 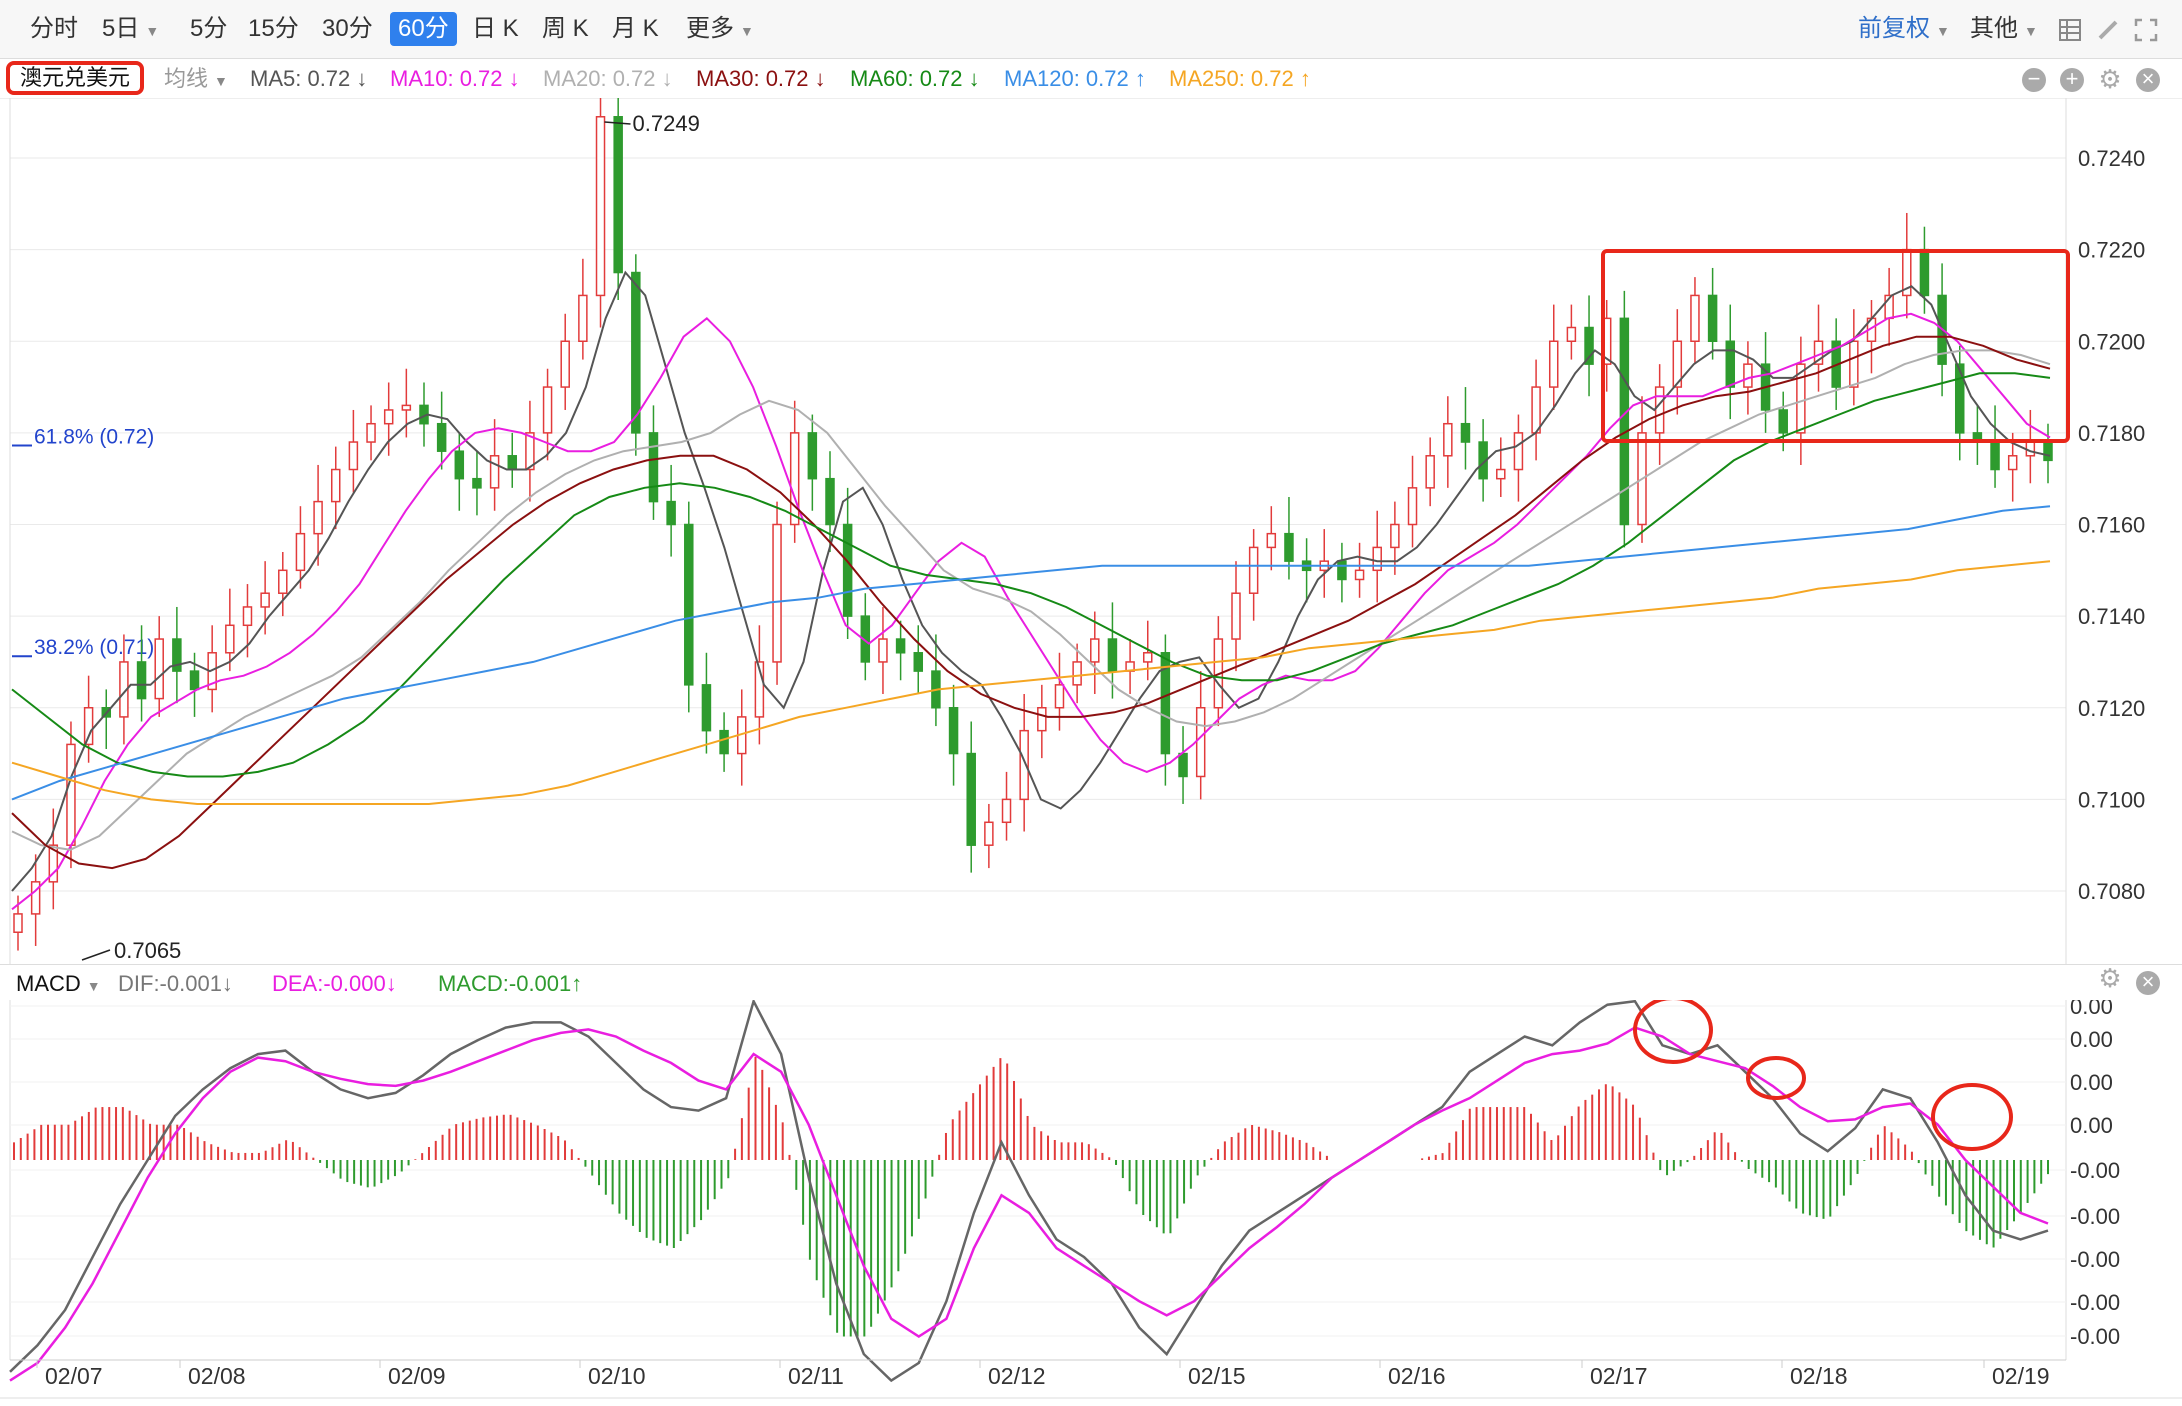 What do you see at coordinates (147, 950) in the screenshot?
I see `low-label: 0.7065` at bounding box center [147, 950].